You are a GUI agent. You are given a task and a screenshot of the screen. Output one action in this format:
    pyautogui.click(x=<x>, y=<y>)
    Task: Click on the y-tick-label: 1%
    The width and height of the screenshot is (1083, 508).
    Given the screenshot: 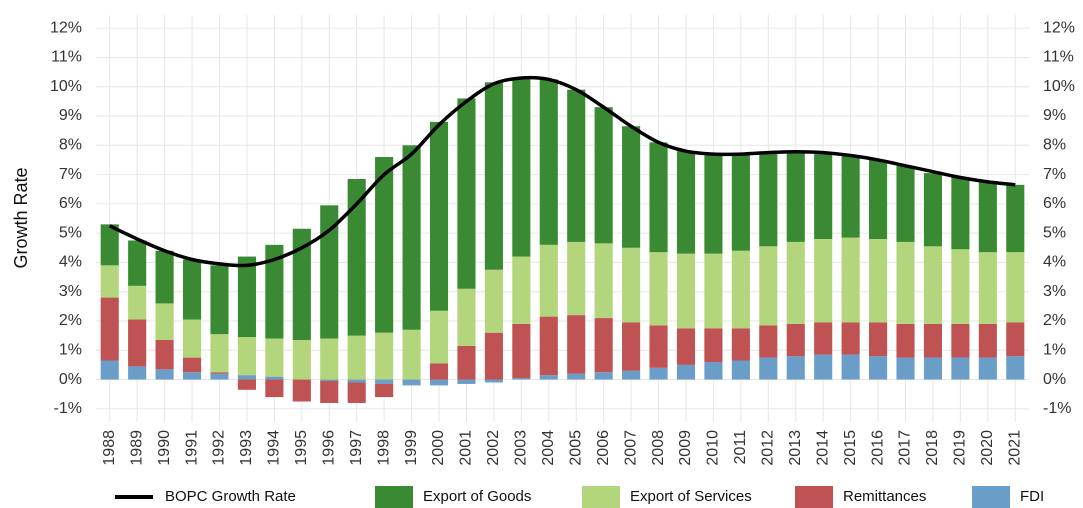 What is the action you would take?
    pyautogui.click(x=70, y=349)
    